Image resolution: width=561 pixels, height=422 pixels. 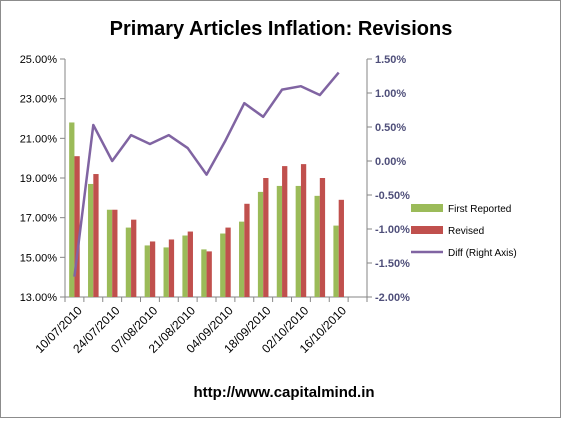 What do you see at coordinates (39, 139) in the screenshot?
I see `left-axis-tick-label: 21.00%` at bounding box center [39, 139].